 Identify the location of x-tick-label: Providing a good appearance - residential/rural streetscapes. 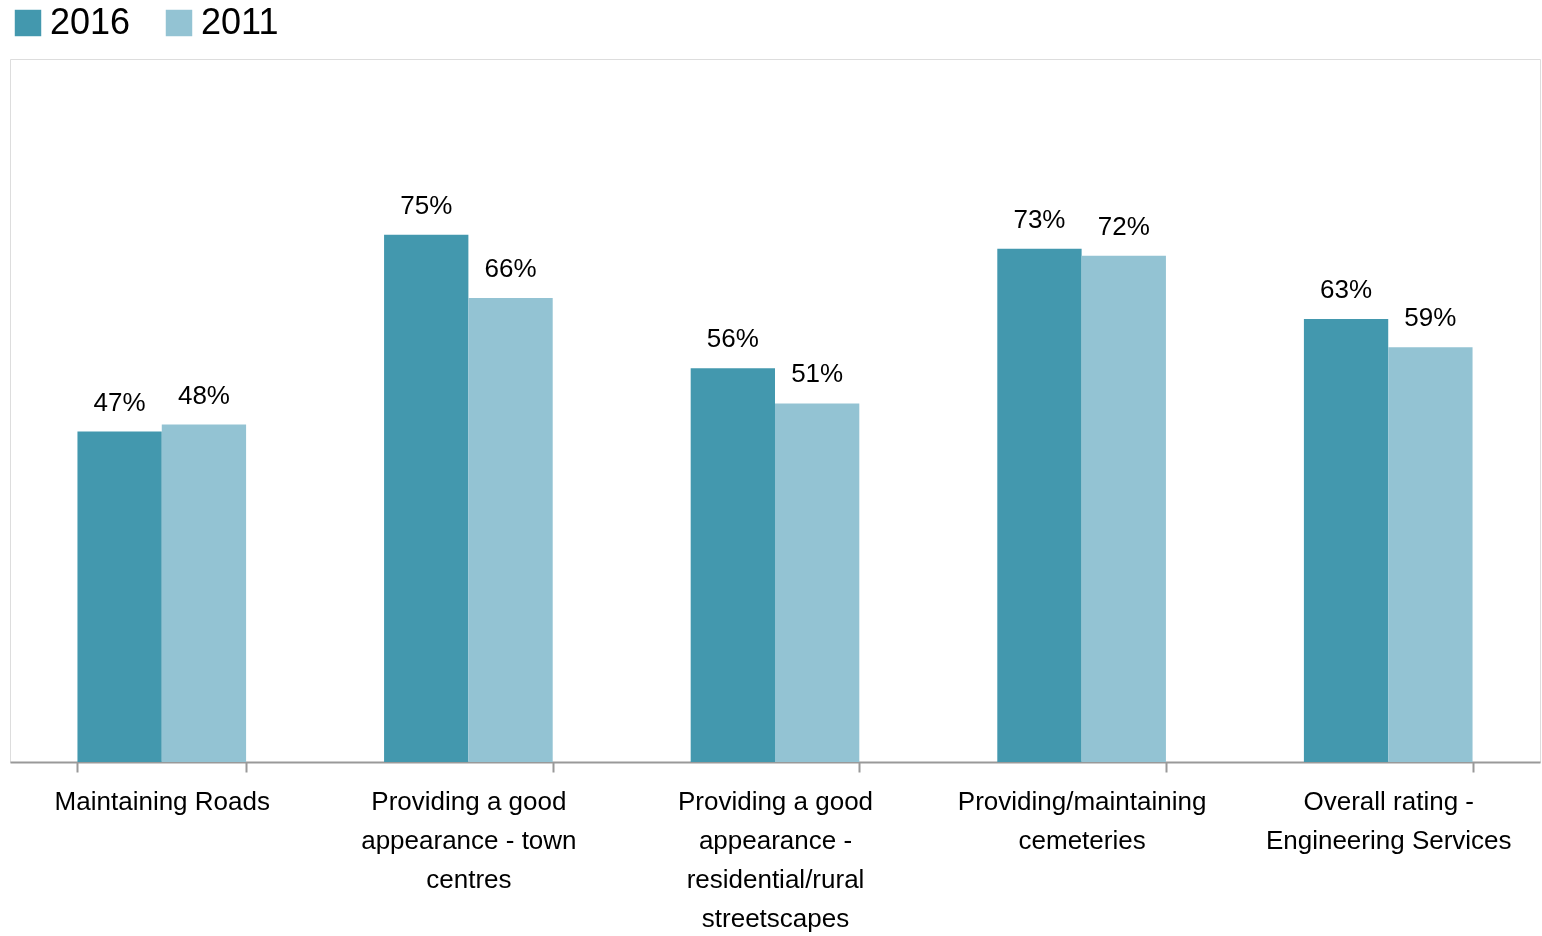
(775, 859).